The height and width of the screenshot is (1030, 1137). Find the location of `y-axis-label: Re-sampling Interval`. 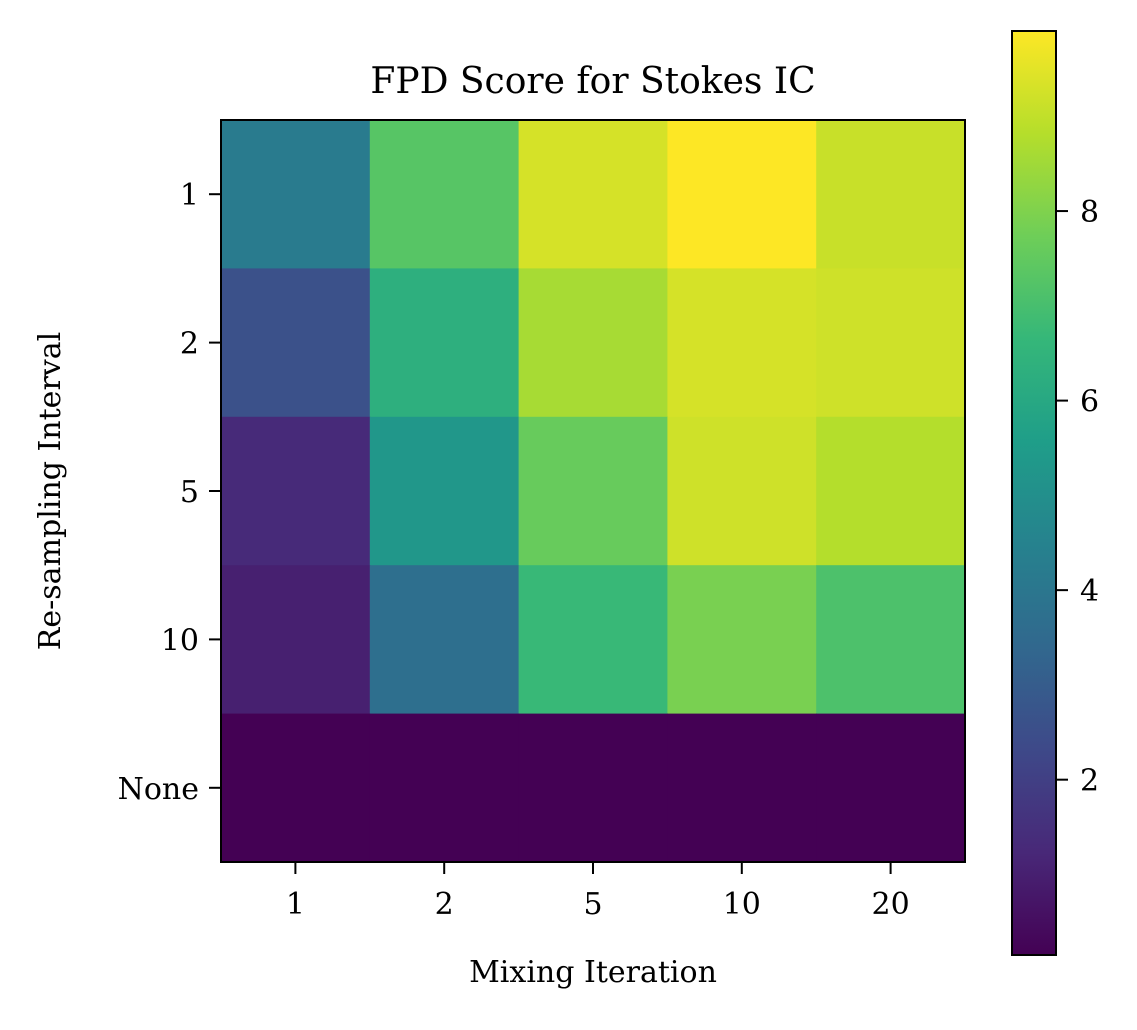

y-axis-label: Re-sampling Interval is located at coordinates (50, 491).